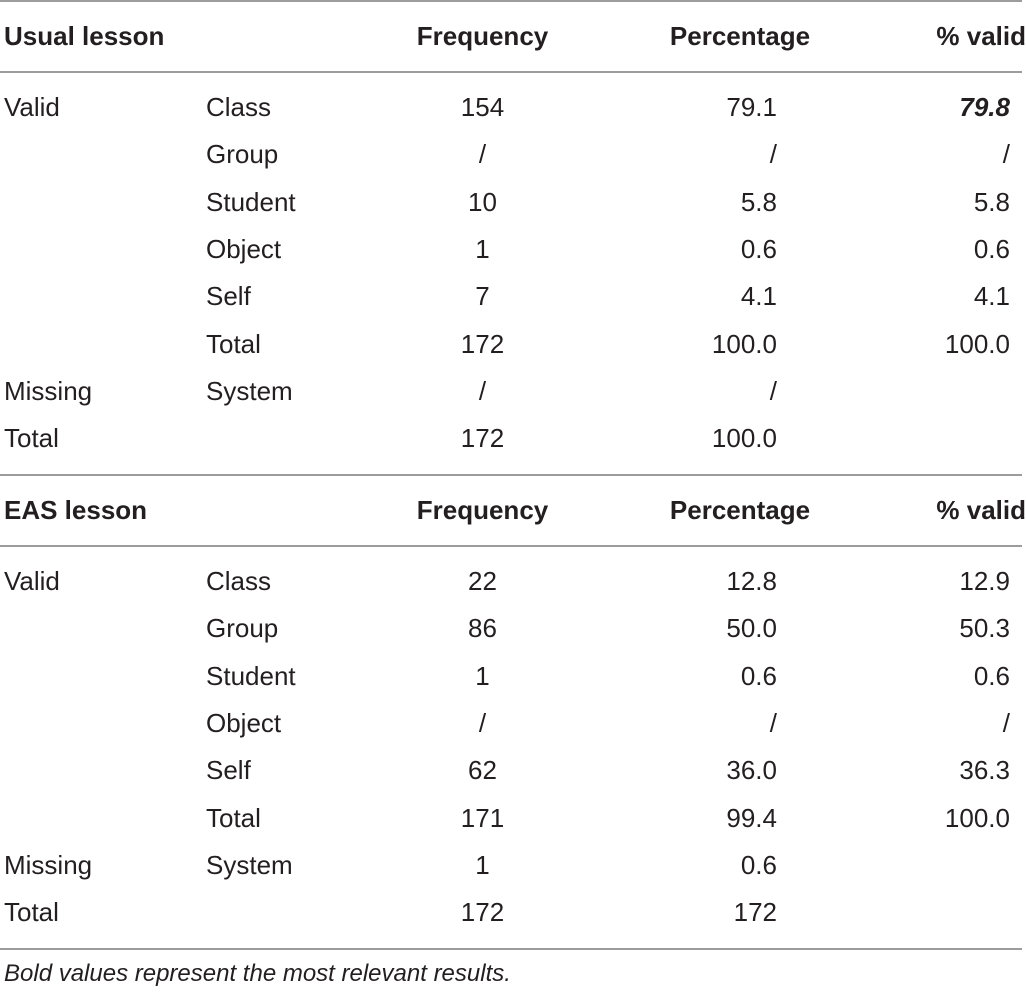 The width and height of the screenshot is (1026, 992). I want to click on frequency-cell: 62, so click(482, 770).